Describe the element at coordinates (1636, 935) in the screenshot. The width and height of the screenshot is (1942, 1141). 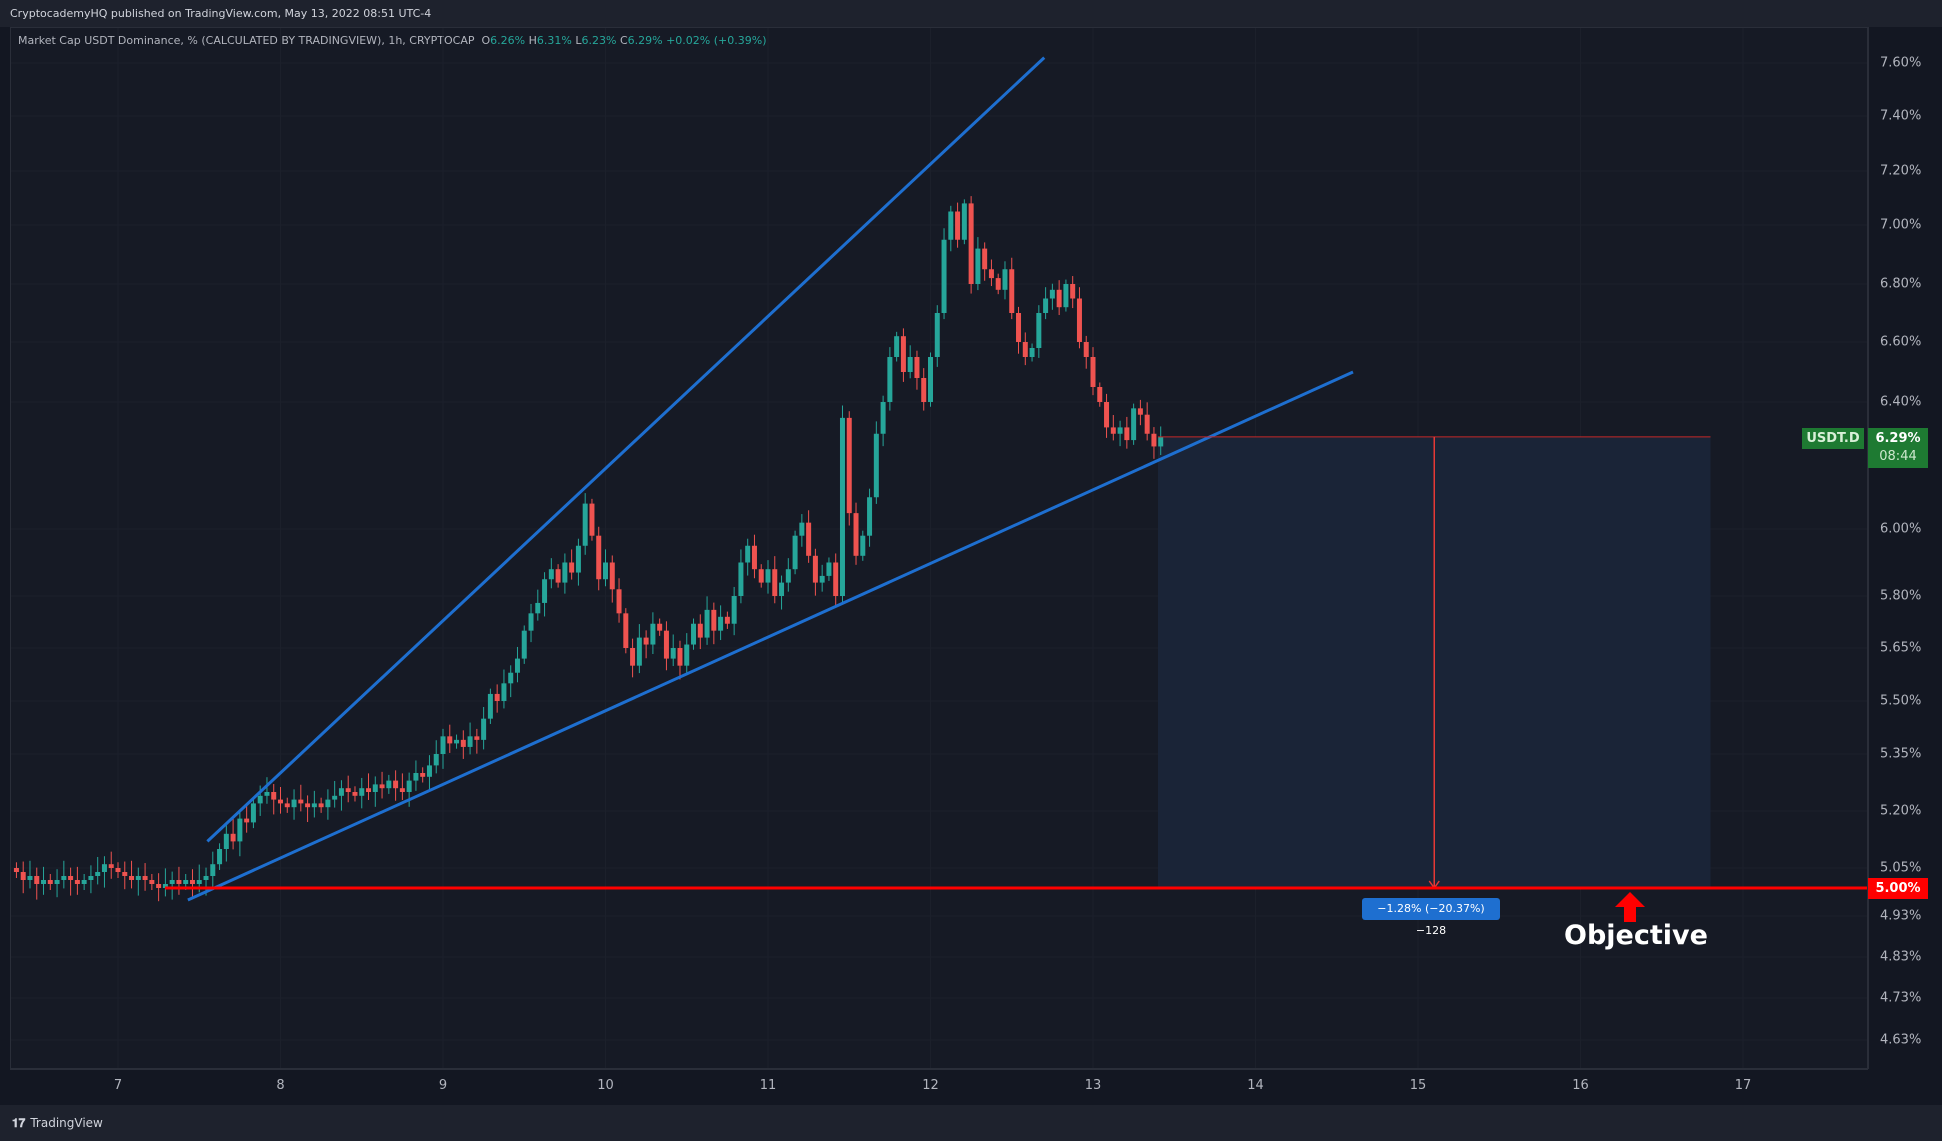
I see `objective-annotation: Objective` at that location.